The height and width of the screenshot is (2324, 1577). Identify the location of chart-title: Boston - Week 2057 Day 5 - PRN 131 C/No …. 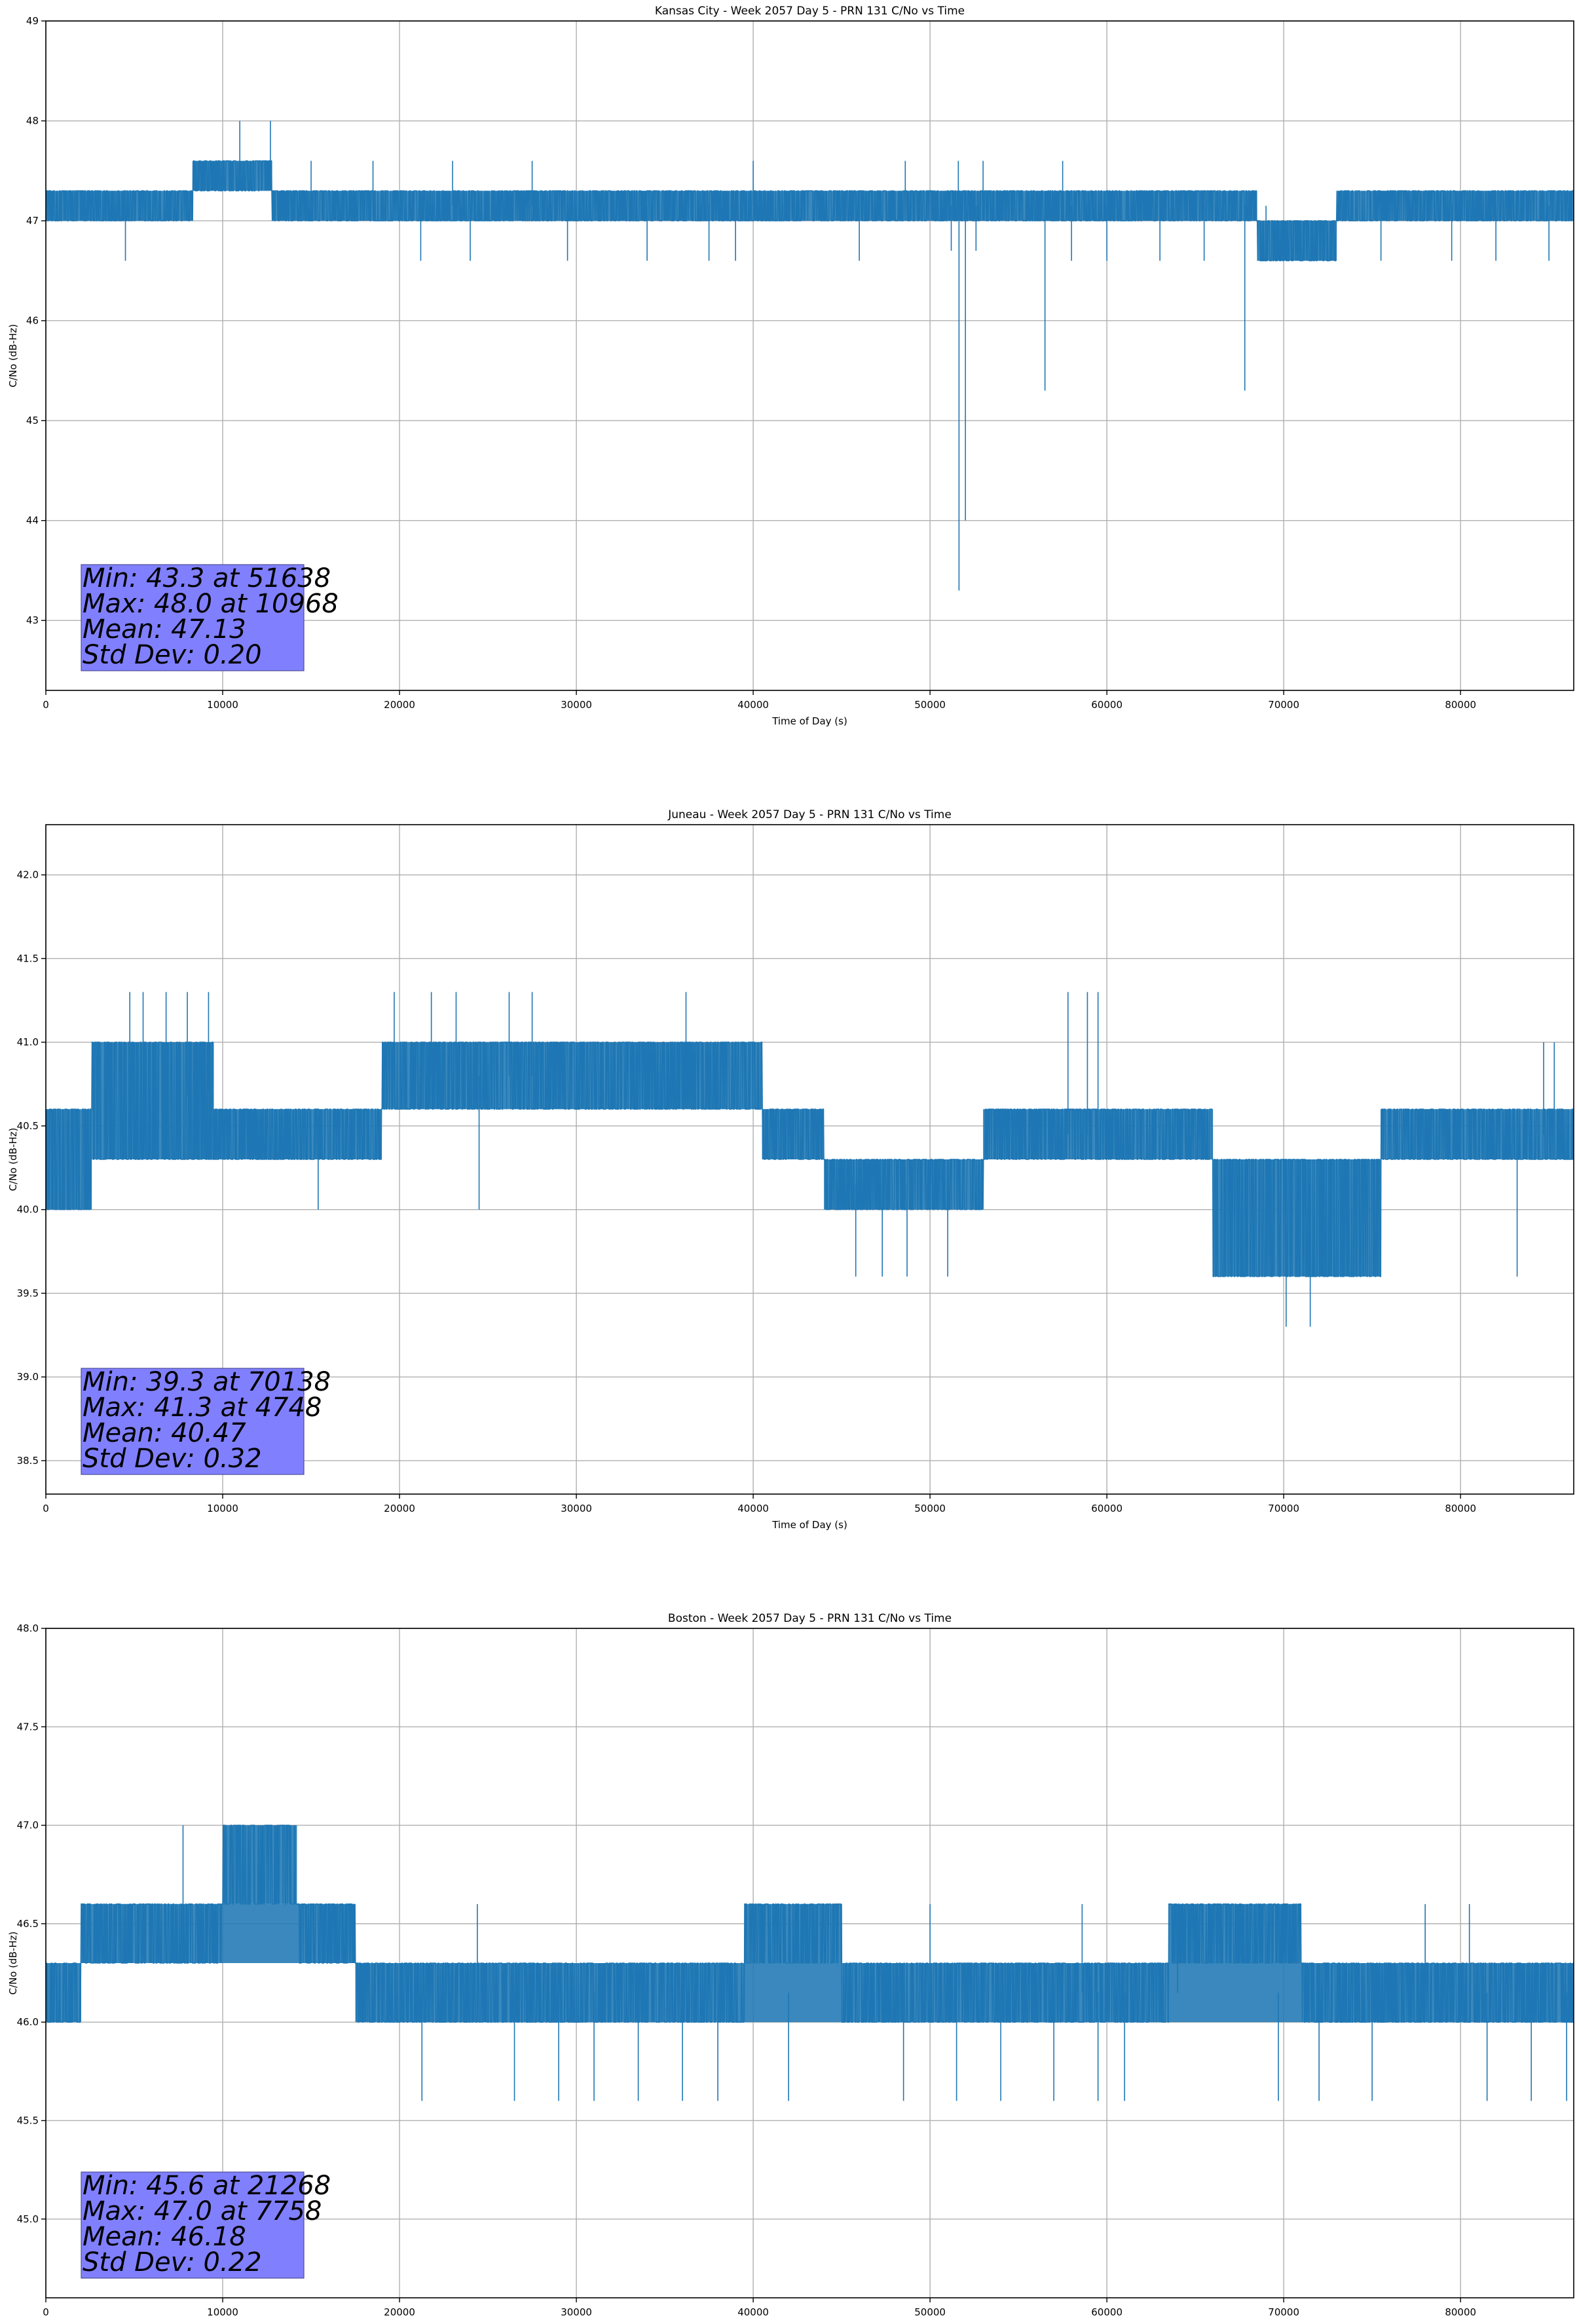
(810, 1618).